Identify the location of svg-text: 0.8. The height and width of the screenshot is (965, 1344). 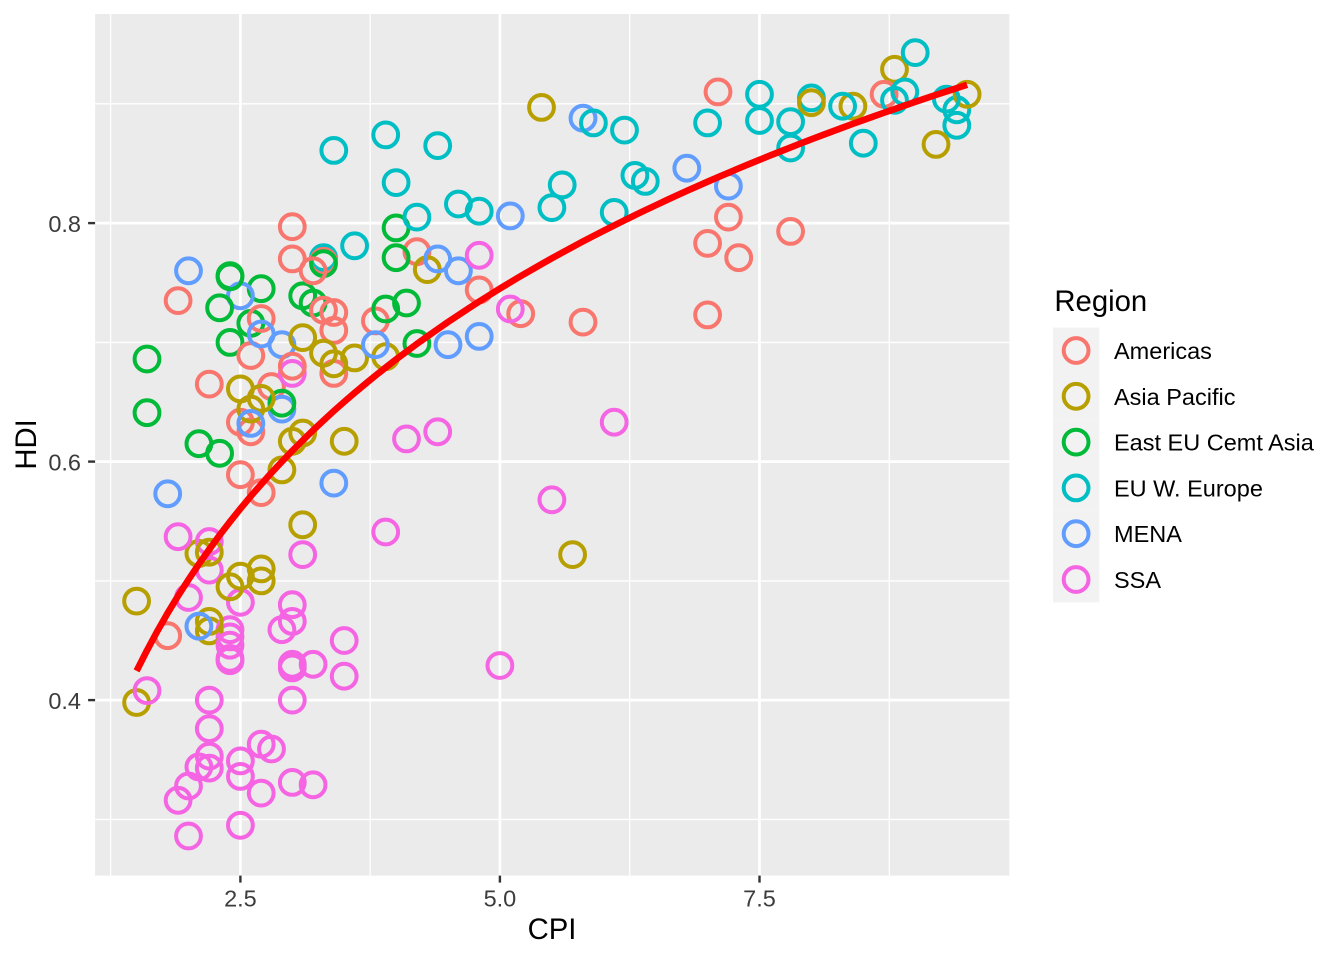
(64, 224).